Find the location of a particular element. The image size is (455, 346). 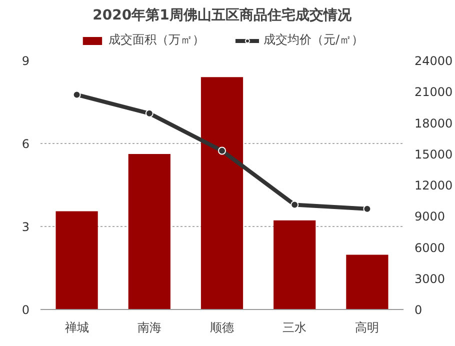

legend-label: 成交均价（元/㎡） is located at coordinates (313, 40).